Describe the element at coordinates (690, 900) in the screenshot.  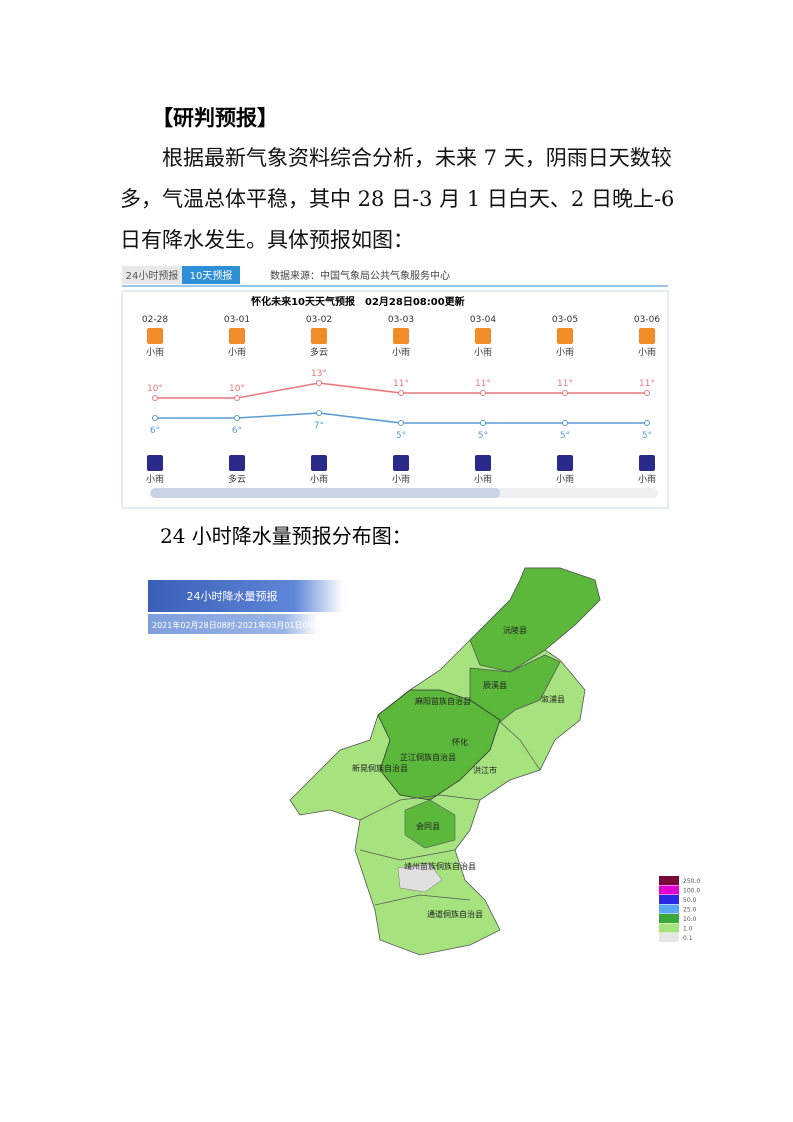
I see `legend-label: 50.0` at that location.